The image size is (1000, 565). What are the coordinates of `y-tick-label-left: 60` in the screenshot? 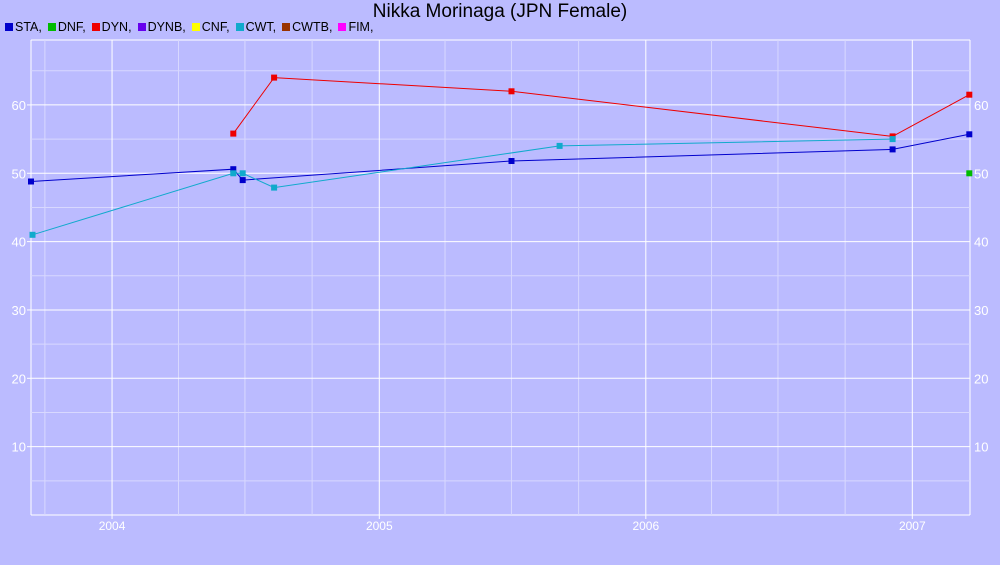 It's located at (19, 105).